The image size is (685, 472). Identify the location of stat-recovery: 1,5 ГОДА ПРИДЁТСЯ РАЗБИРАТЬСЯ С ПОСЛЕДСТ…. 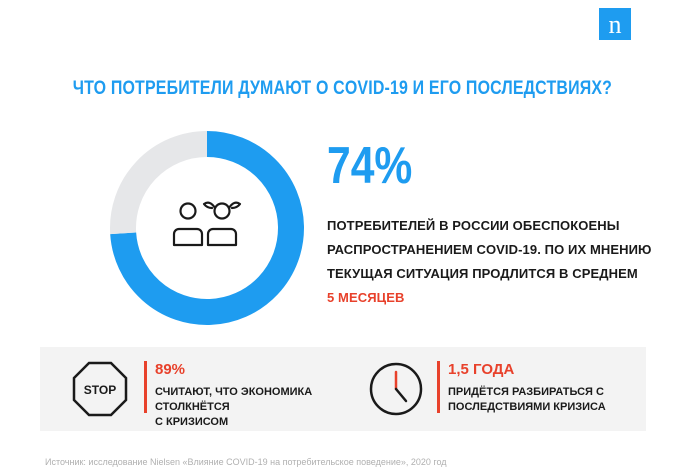
(493, 389).